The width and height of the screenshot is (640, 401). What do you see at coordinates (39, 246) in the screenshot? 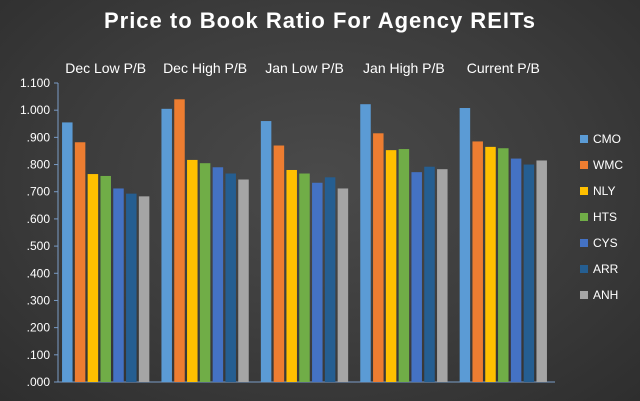
I see `y-tick-label: .500` at bounding box center [39, 246].